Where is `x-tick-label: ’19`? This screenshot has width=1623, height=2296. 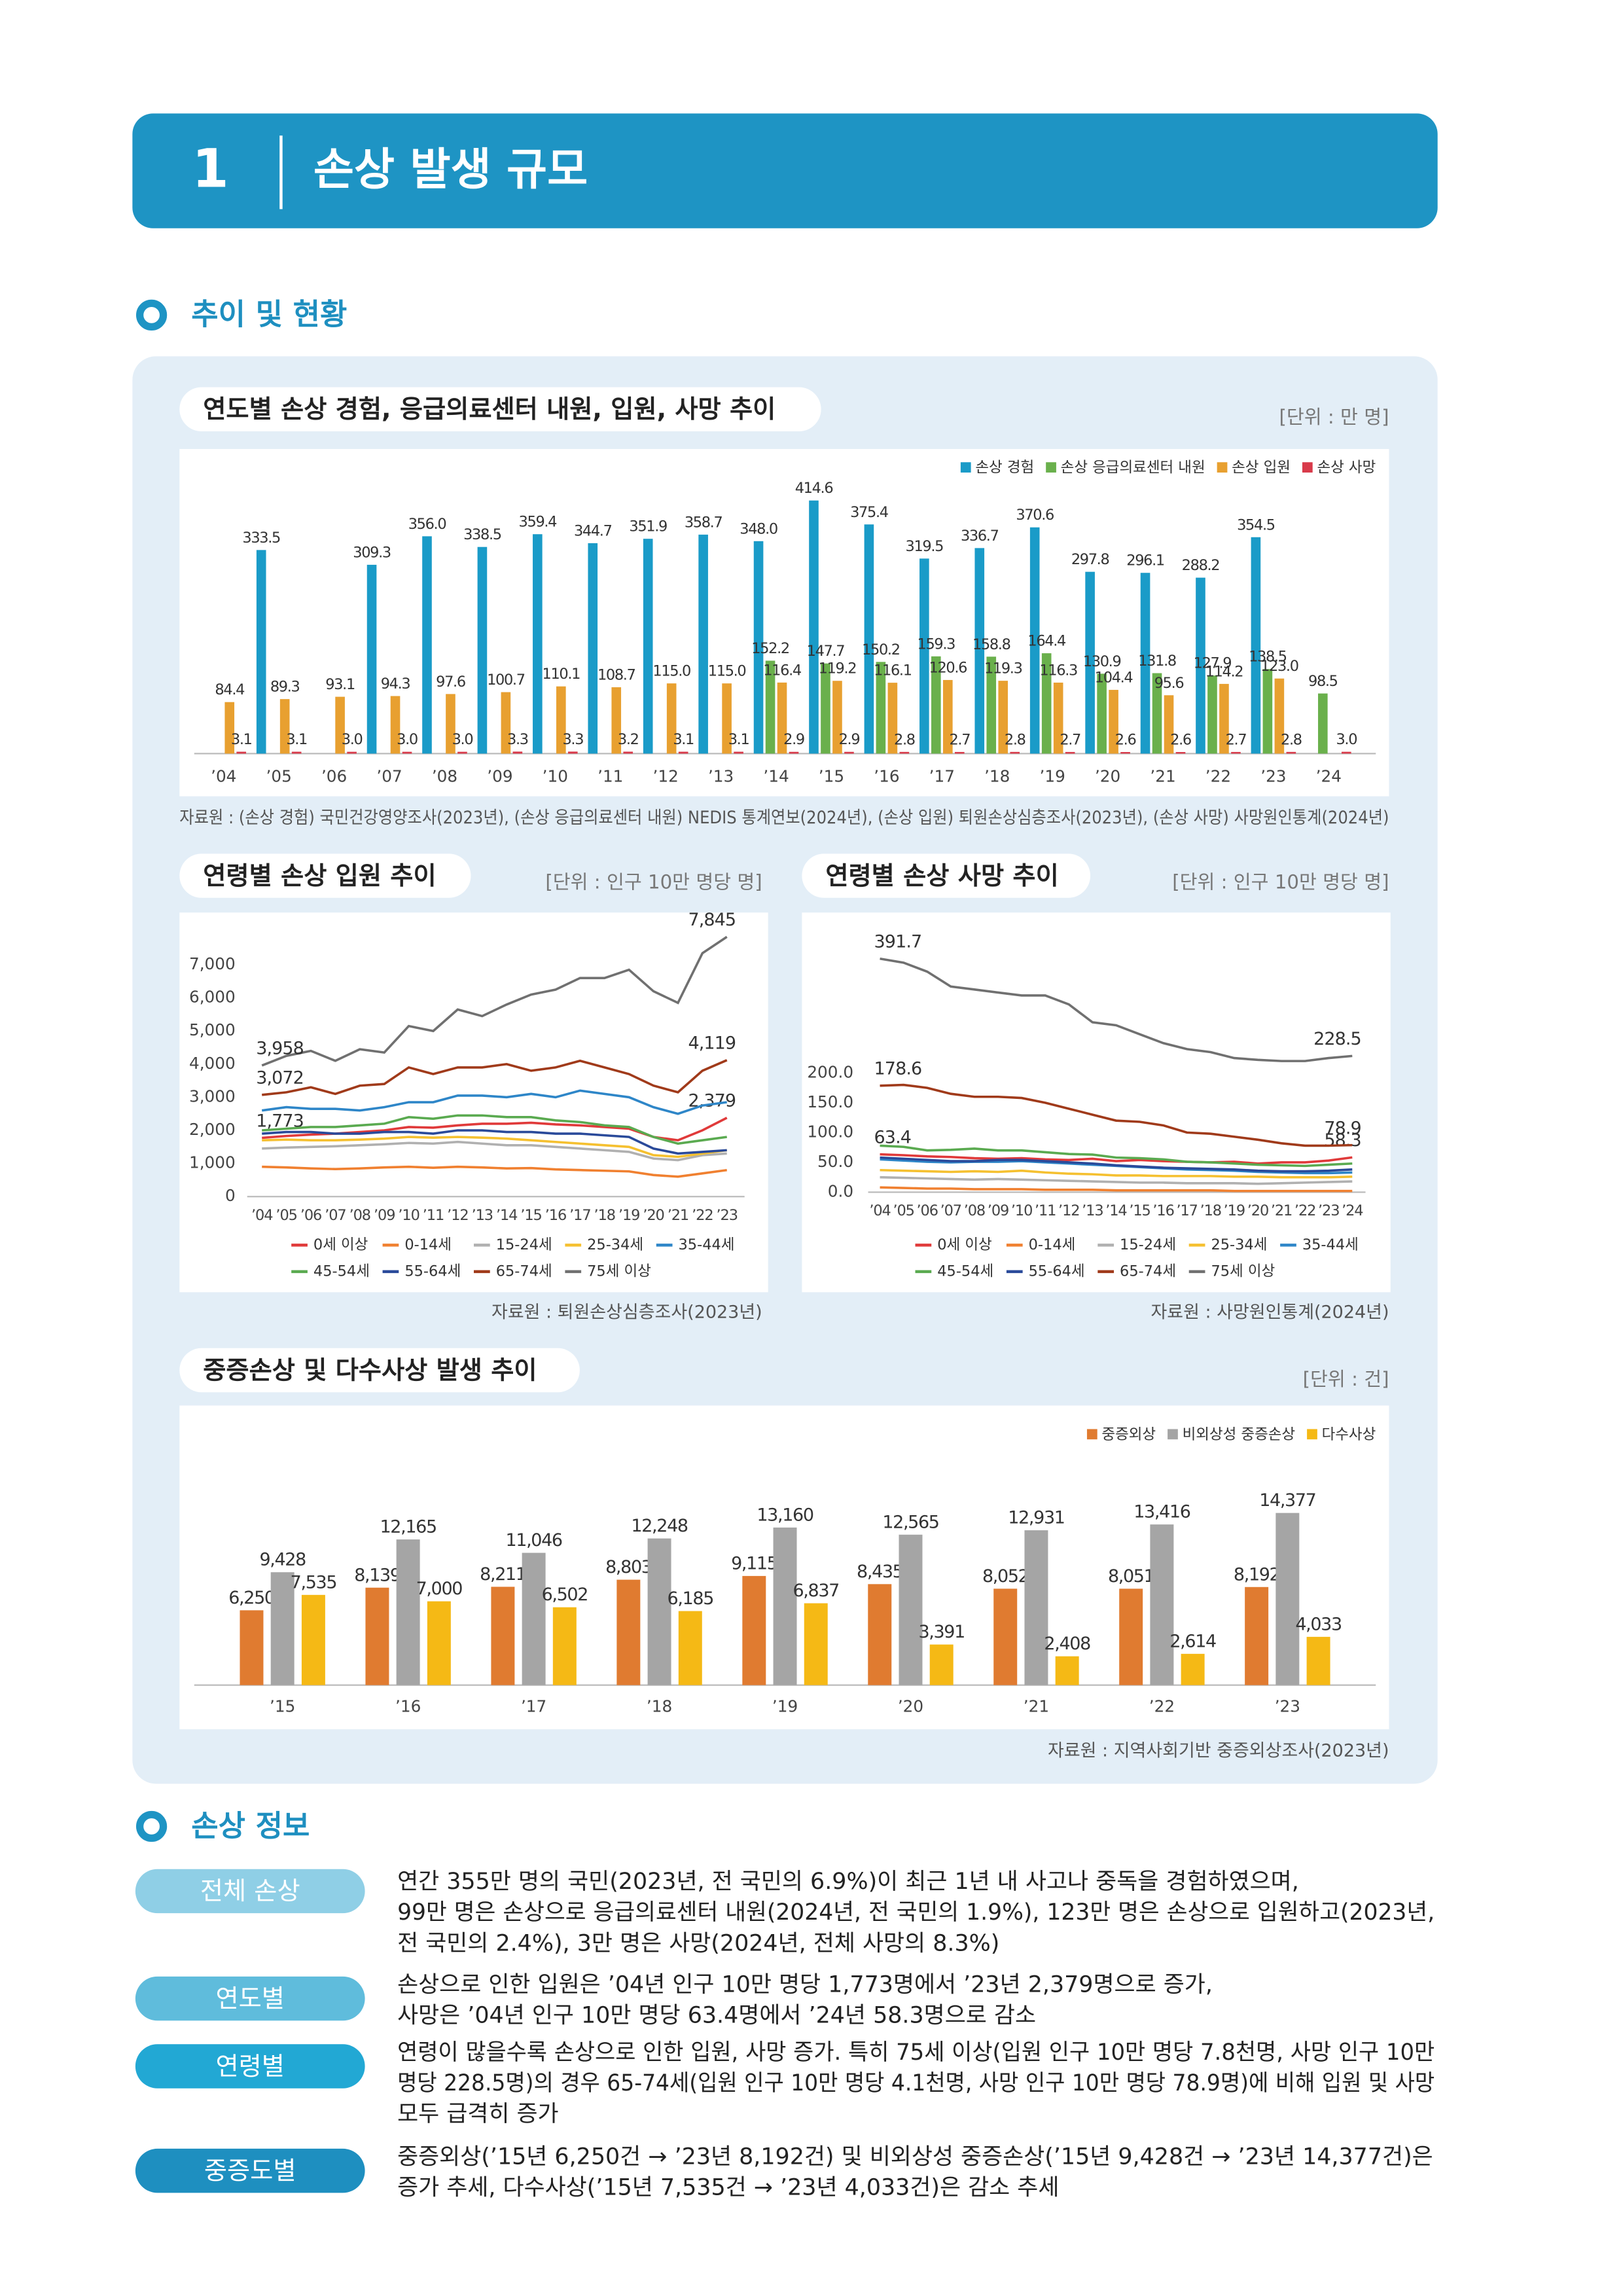 x-tick-label: ’19 is located at coordinates (1052, 775).